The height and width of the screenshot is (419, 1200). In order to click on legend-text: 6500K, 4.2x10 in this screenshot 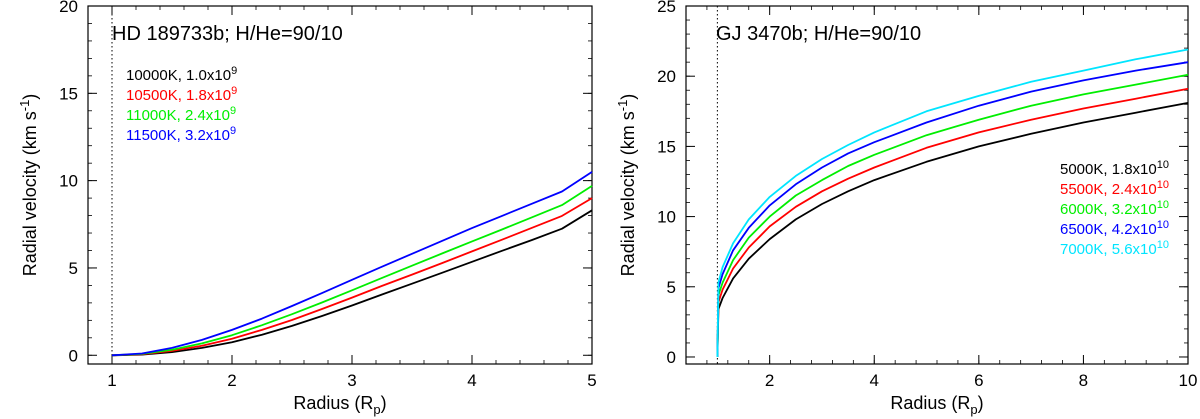, I will do `click(1108, 229)`.